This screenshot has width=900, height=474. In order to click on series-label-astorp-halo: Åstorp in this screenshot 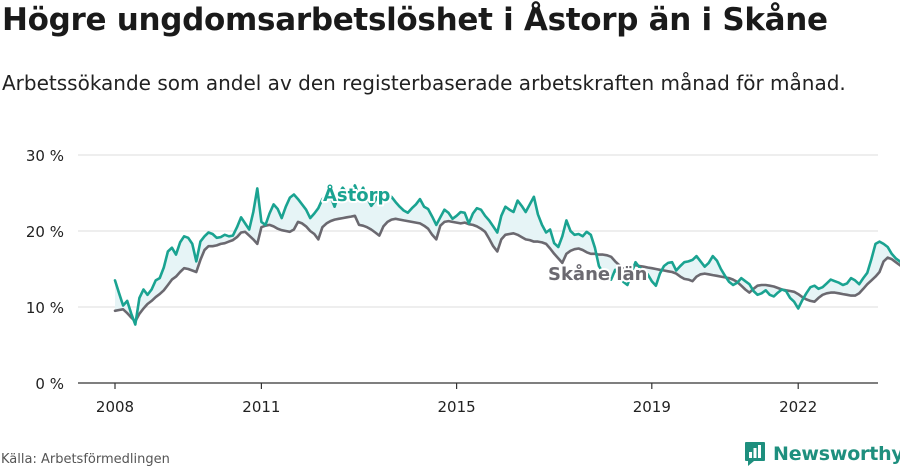, I will do `click(356, 194)`.